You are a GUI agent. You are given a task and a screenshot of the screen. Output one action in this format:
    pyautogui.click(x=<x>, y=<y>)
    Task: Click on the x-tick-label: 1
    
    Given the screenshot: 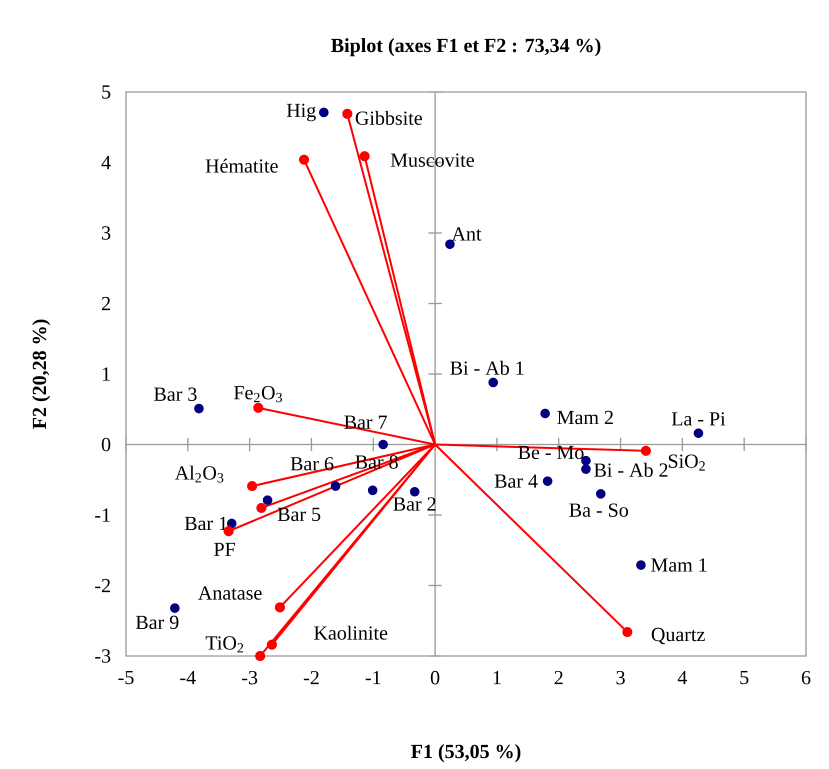 What is the action you would take?
    pyautogui.click(x=497, y=677)
    